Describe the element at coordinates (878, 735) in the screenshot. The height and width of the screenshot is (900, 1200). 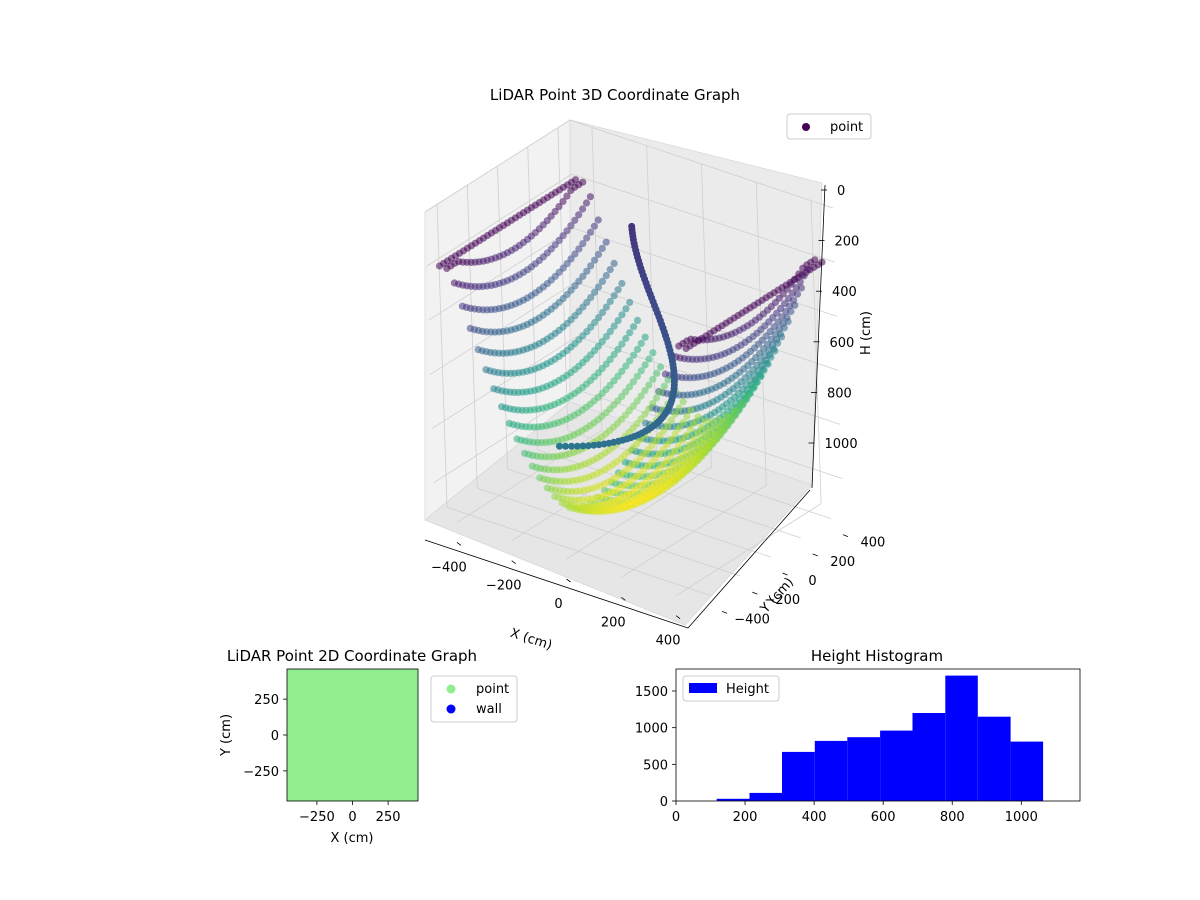
I see `histogram-frame` at that location.